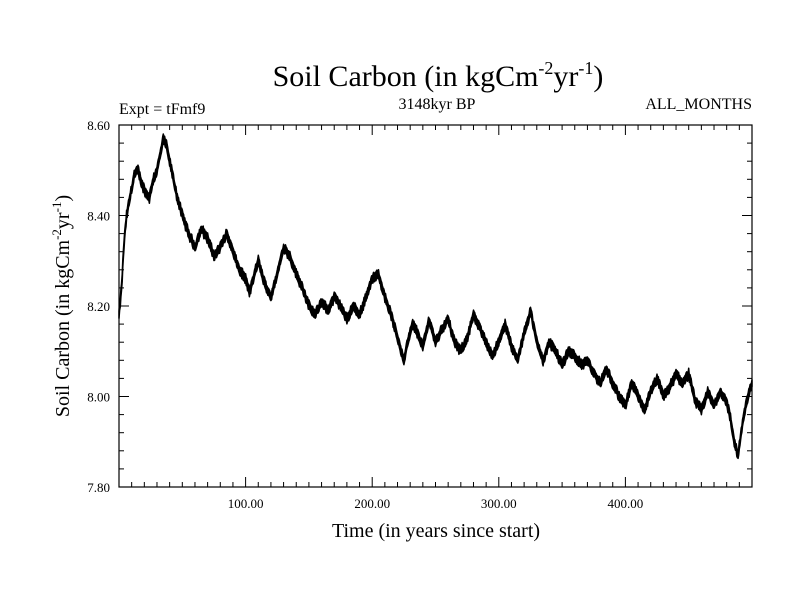 Image resolution: width=800 pixels, height=600 pixels. I want to click on chart-title: Soil Carbon (in kgCm-2yr-1), so click(438, 75).